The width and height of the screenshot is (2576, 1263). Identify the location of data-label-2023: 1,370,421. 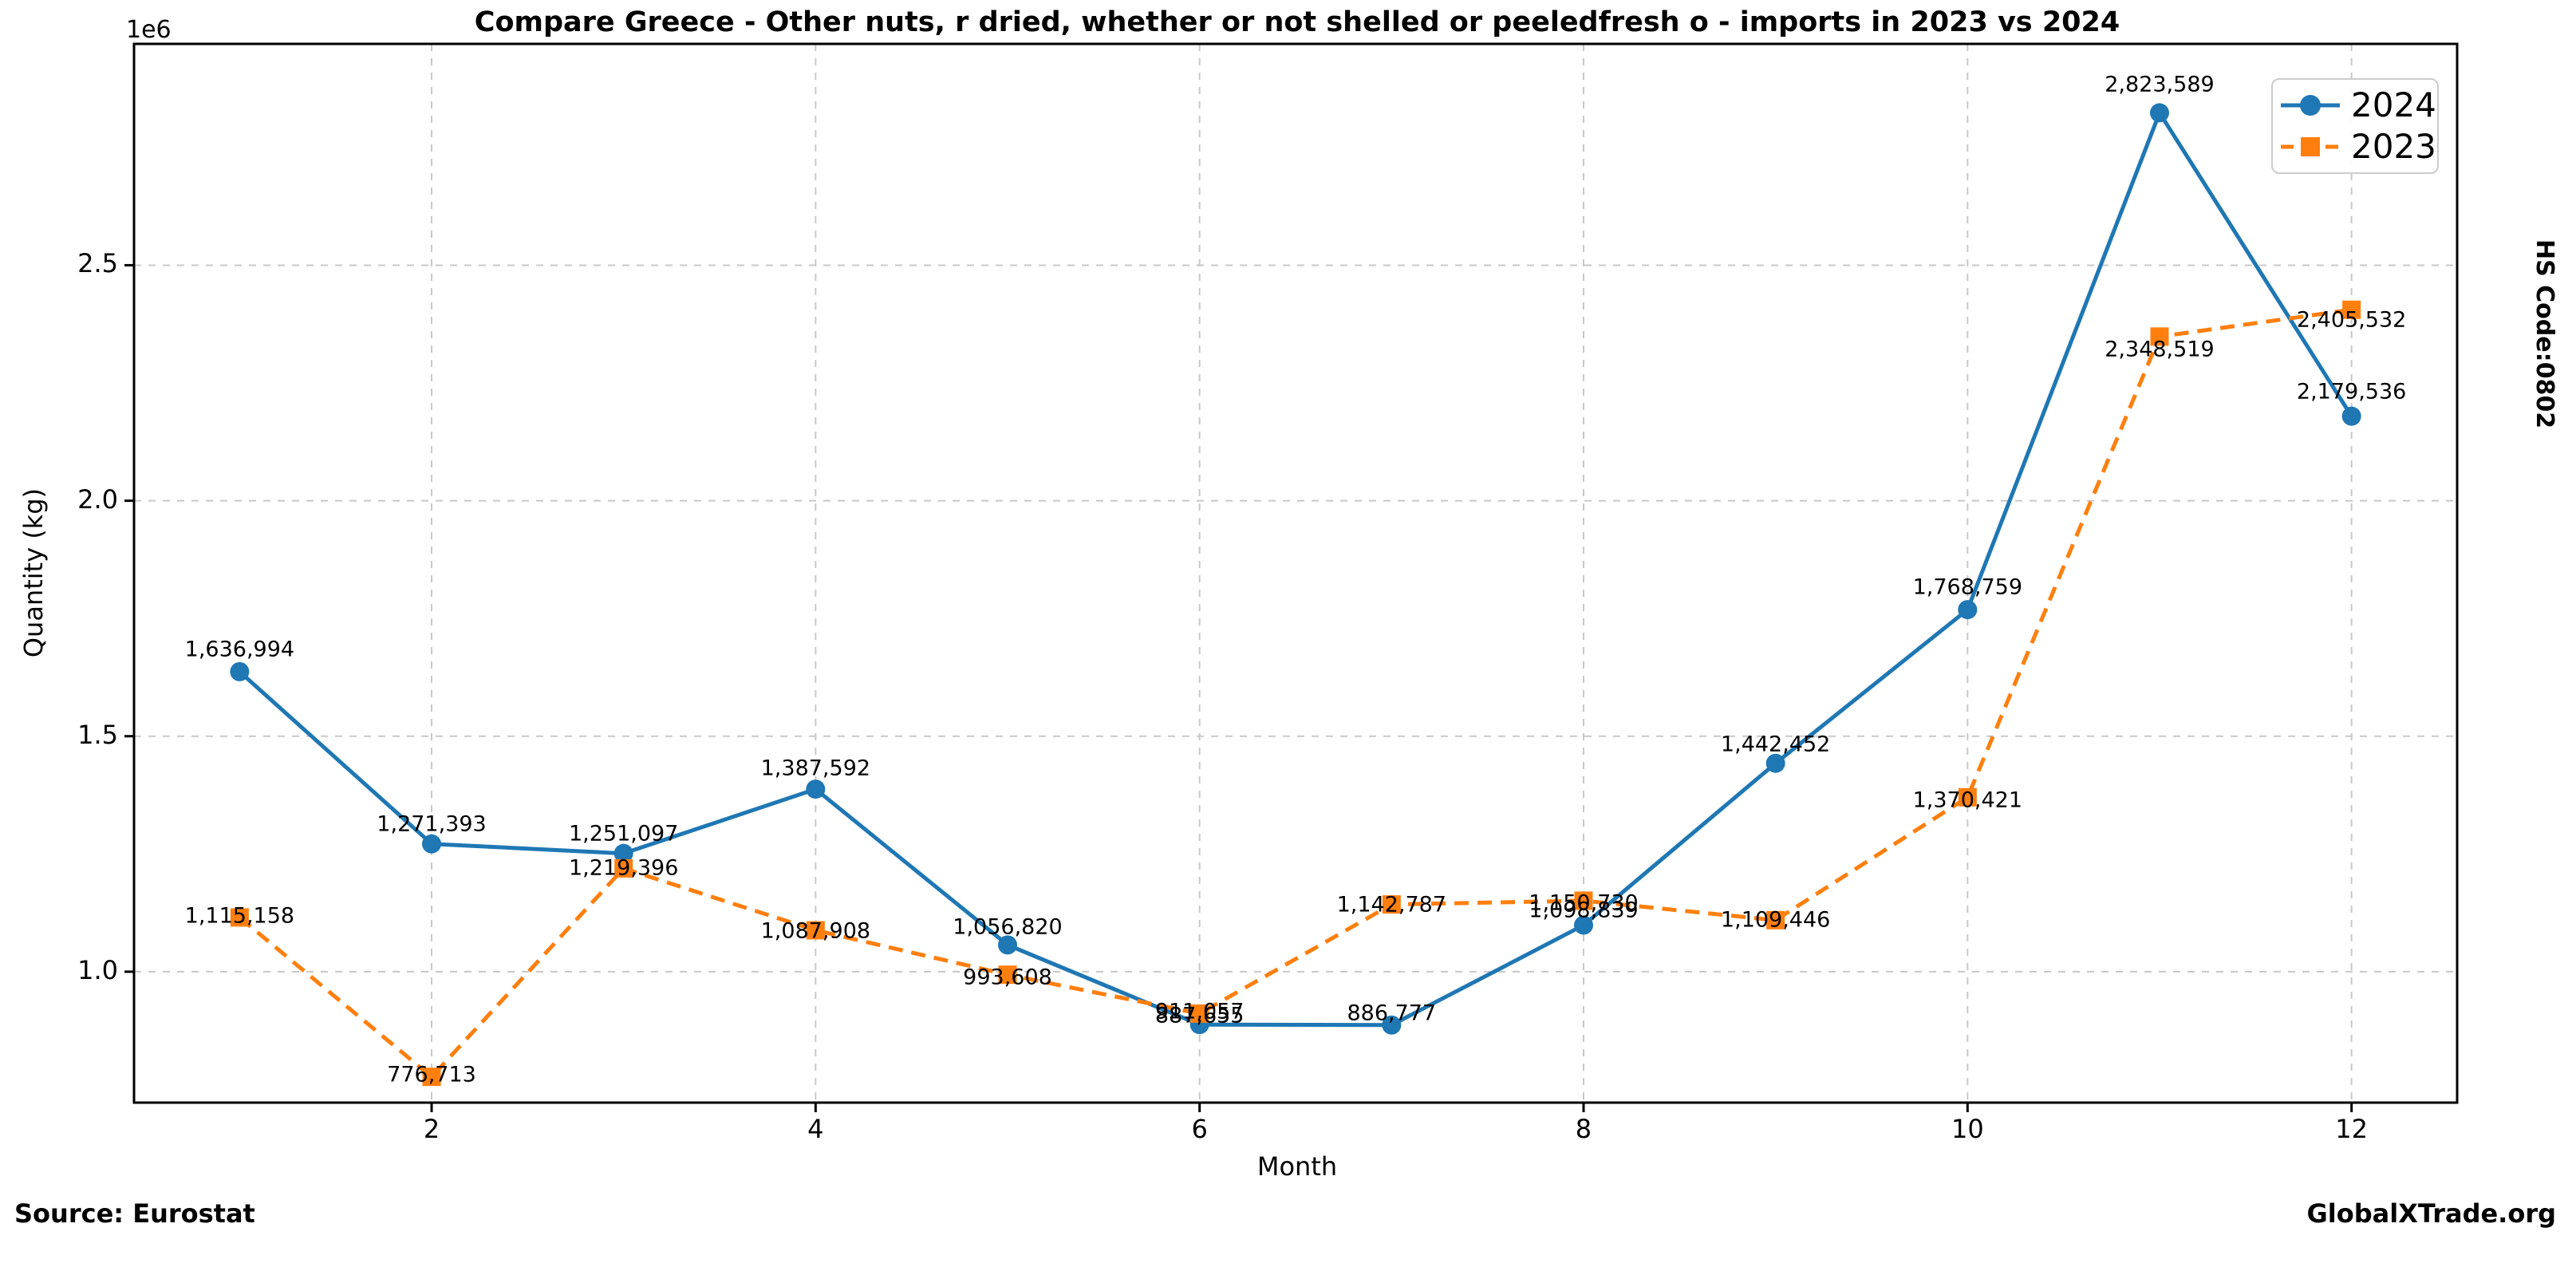
(1968, 800).